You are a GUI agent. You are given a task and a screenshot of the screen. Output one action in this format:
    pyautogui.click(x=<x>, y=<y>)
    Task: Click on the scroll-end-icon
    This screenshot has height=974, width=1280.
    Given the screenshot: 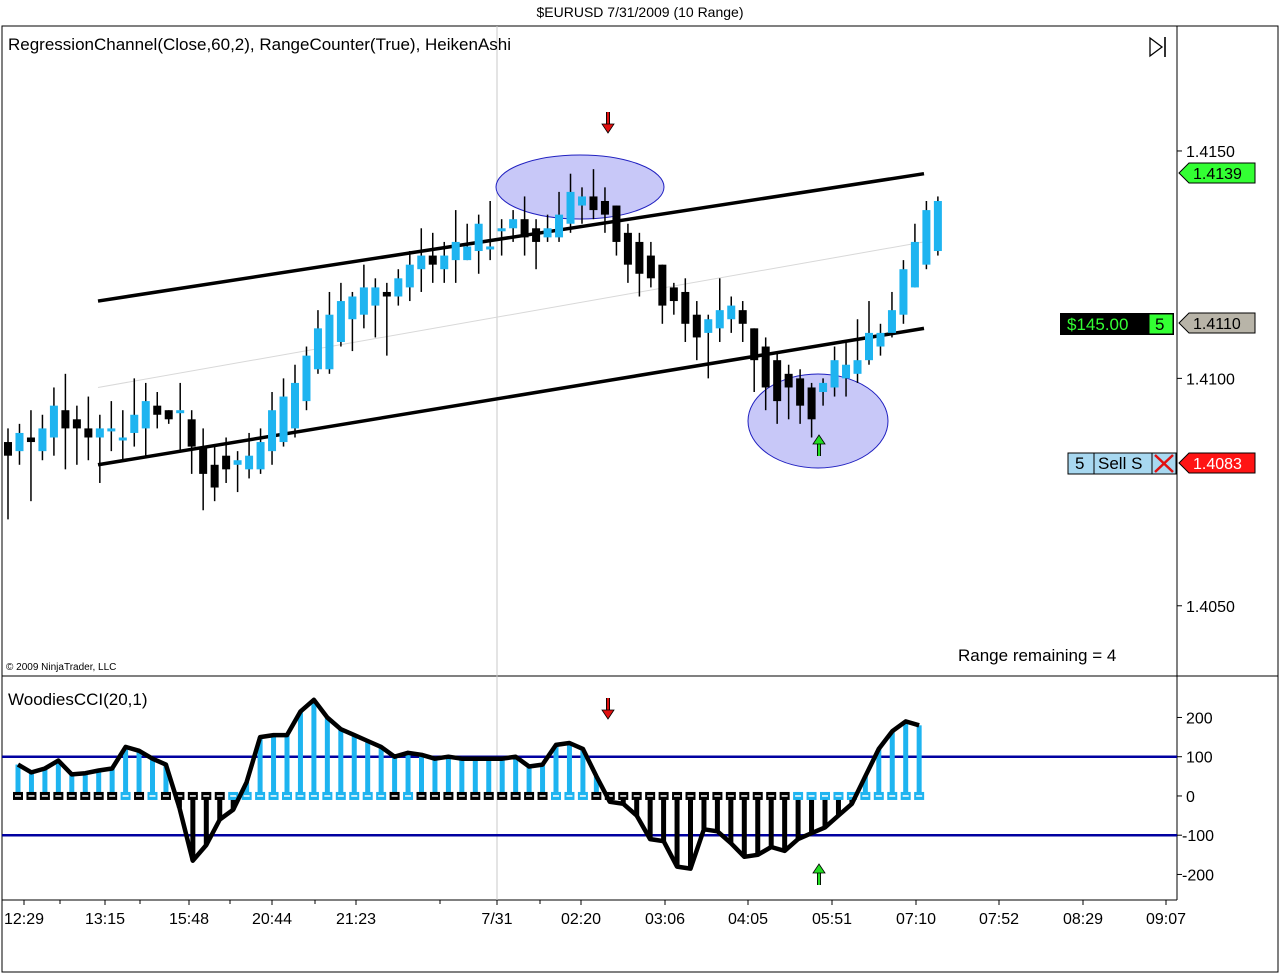 What is the action you would take?
    pyautogui.click(x=1157, y=47)
    